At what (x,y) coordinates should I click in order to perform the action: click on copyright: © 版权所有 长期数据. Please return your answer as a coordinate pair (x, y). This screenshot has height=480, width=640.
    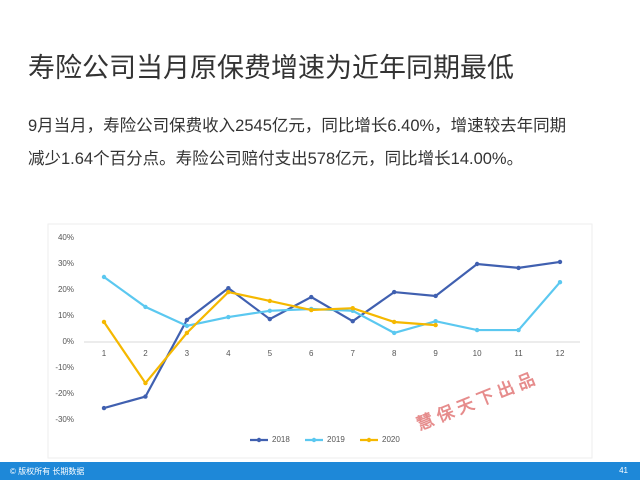
    Looking at the image, I should click on (47, 471).